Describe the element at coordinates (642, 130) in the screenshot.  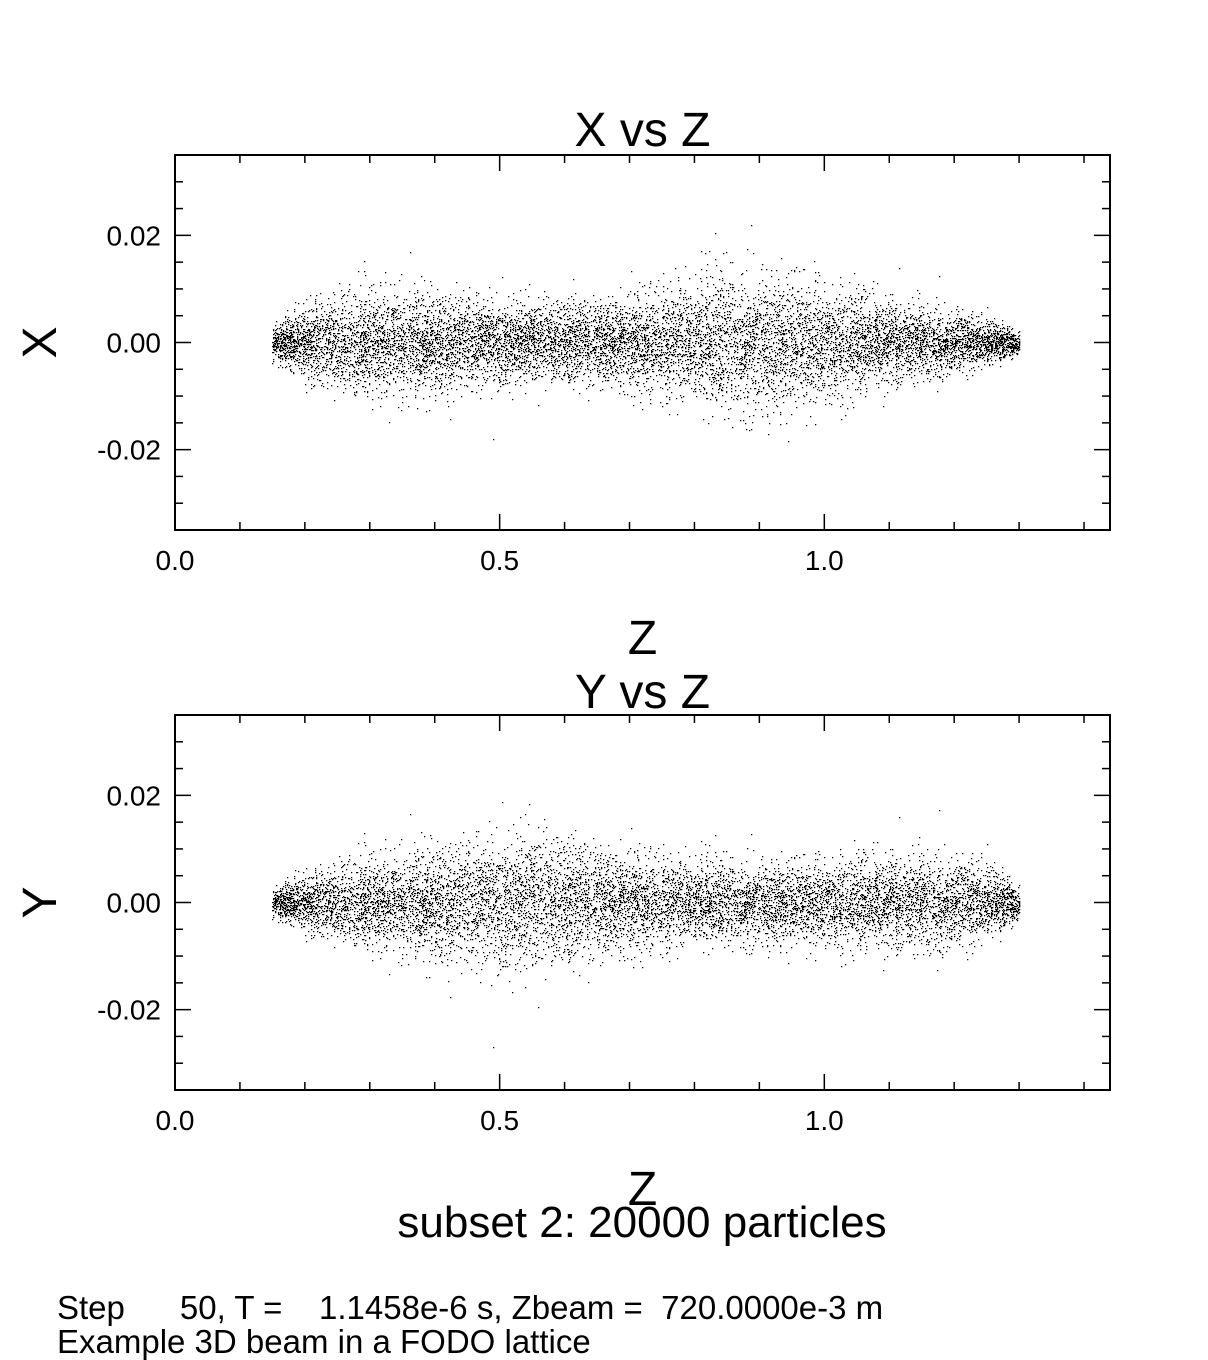
I see `chart-title: X vs Z` at that location.